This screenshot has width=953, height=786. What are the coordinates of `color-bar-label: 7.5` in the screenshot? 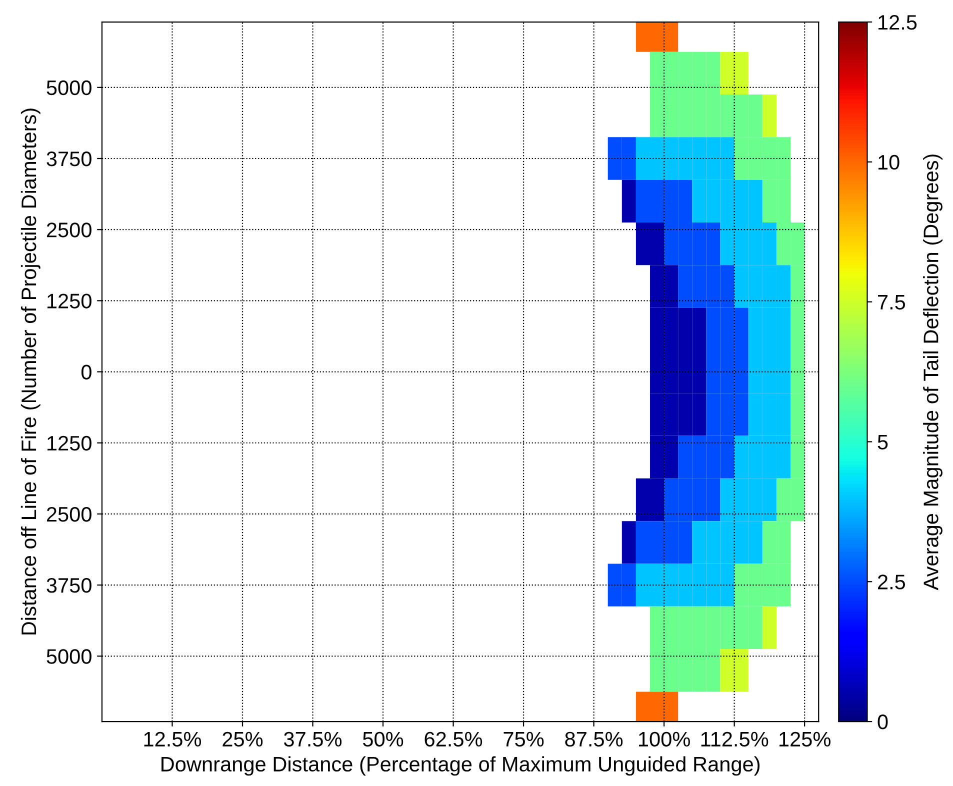 It's located at (892, 302).